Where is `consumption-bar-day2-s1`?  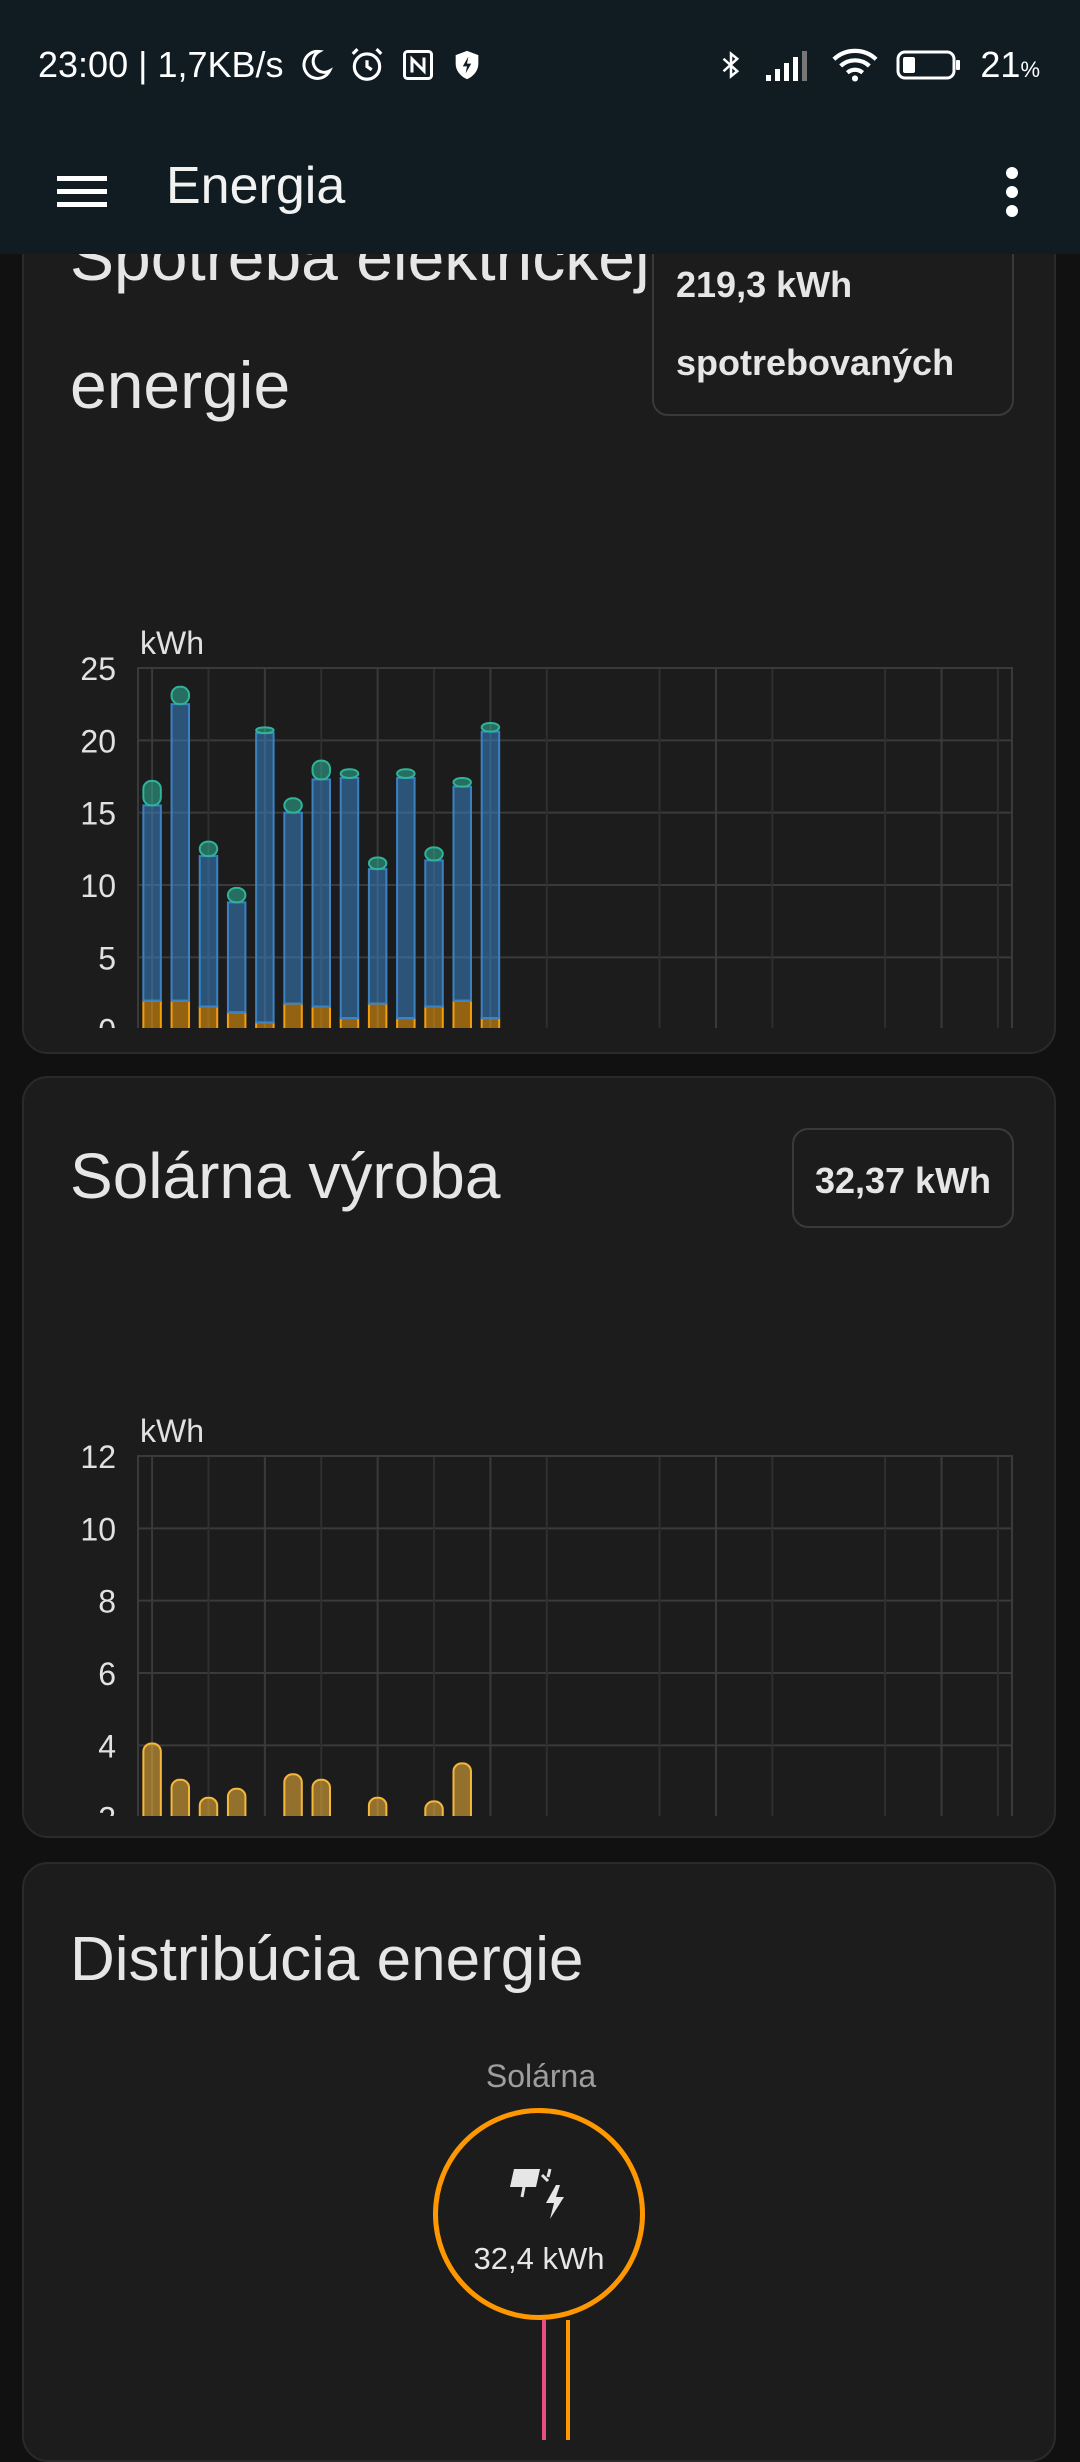
consumption-bar-day2-s1 is located at coordinates (180, 852).